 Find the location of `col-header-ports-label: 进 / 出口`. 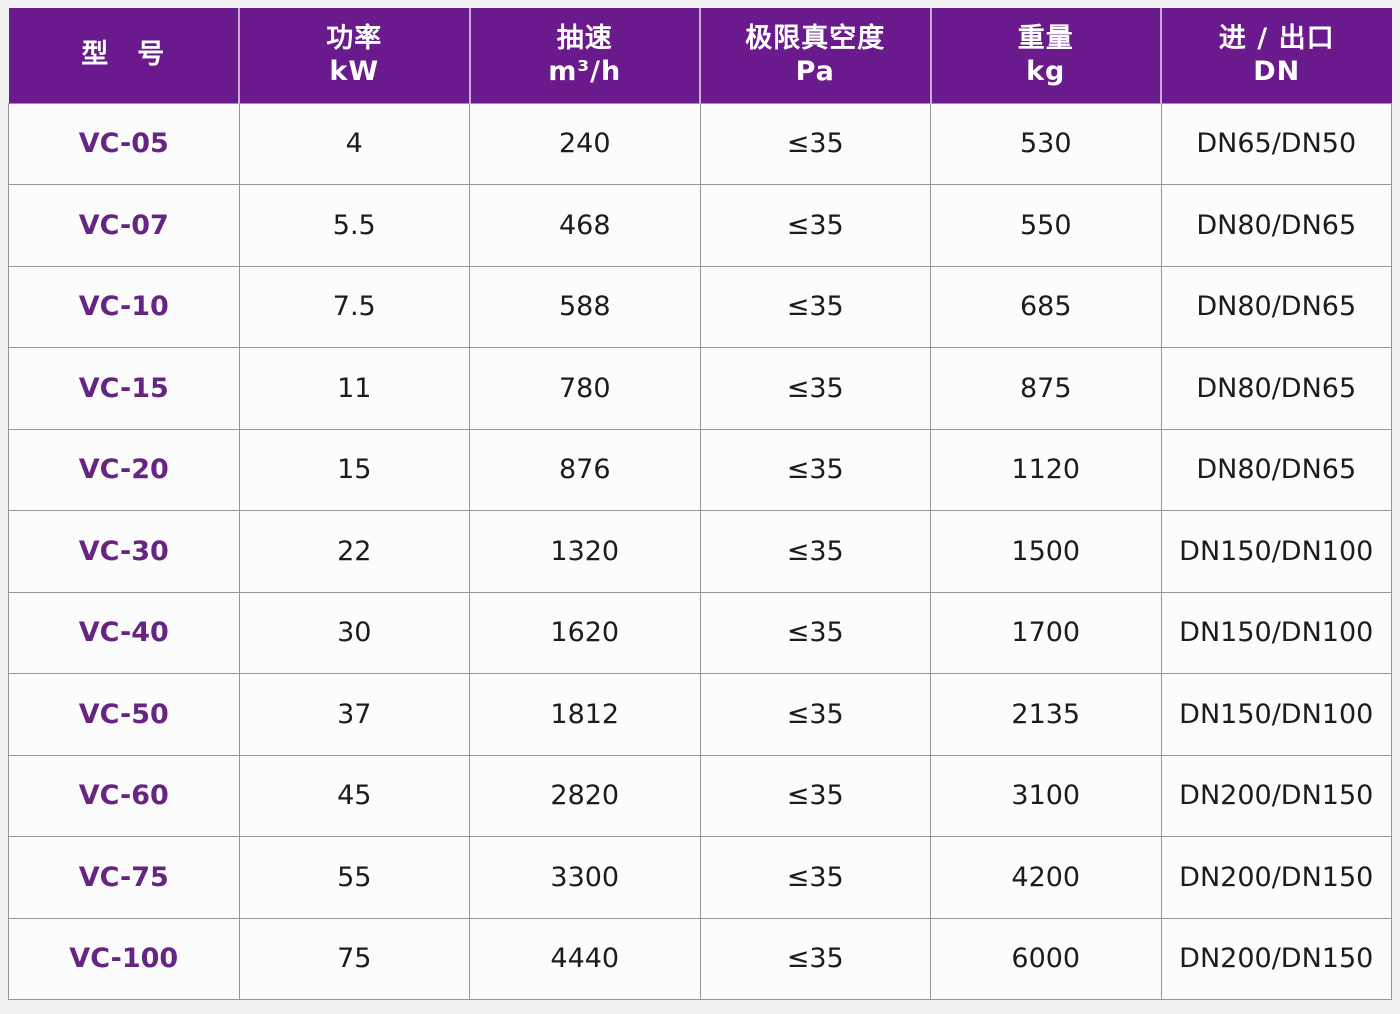

col-header-ports-label: 进 / 出口 is located at coordinates (1276, 38).